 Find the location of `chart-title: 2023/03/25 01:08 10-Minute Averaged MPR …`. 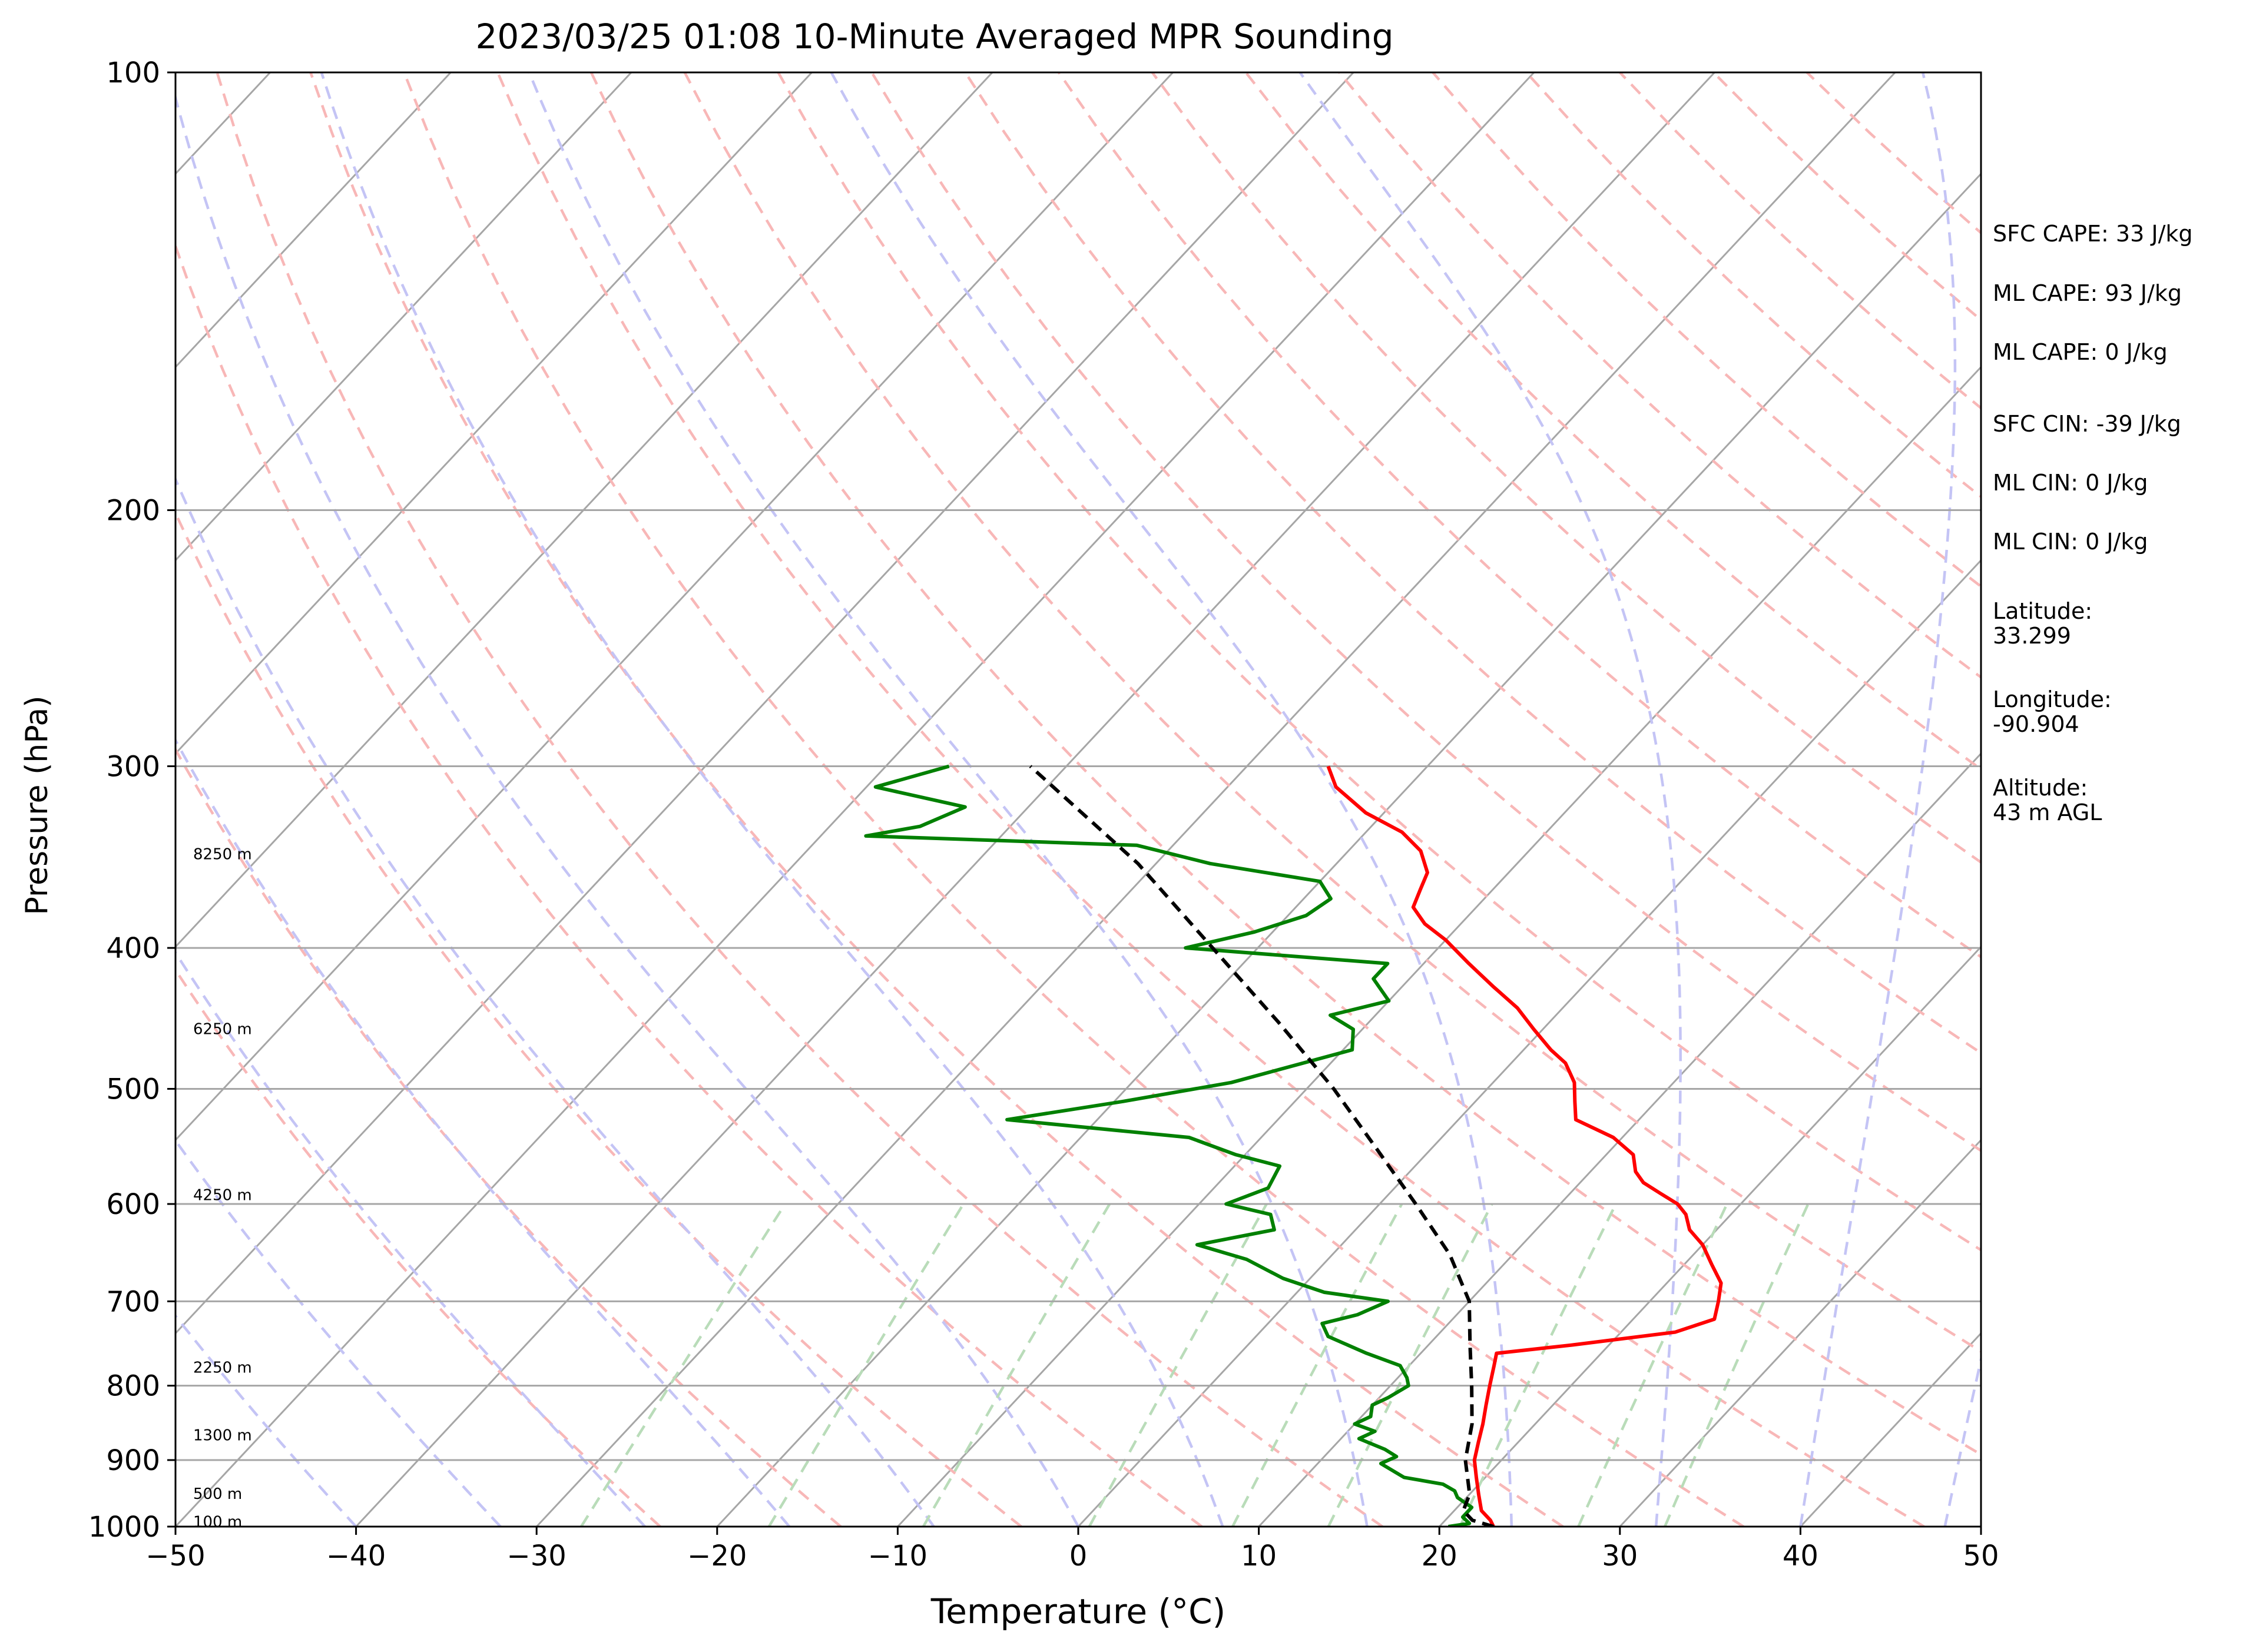

chart-title: 2023/03/25 01:08 10-Minute Averaged MPR … is located at coordinates (934, 36).